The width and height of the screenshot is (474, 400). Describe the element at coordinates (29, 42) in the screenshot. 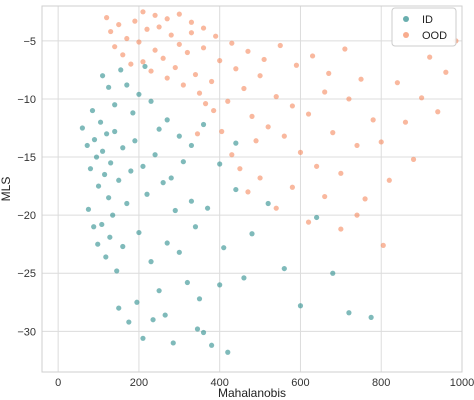

I see `y-tick-label: −5` at that location.